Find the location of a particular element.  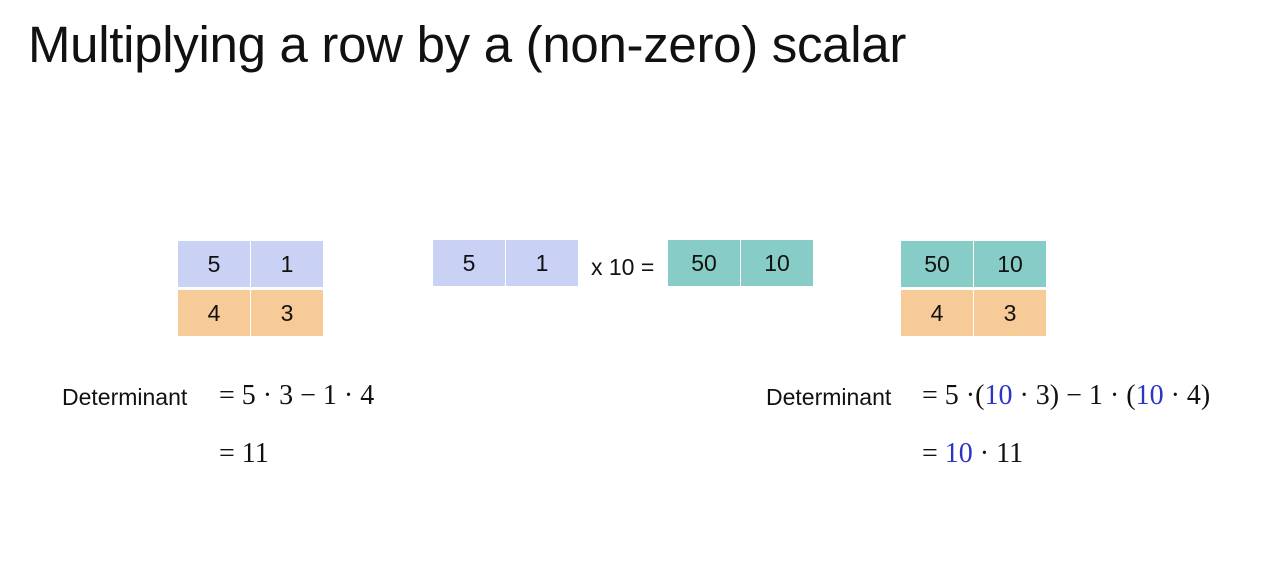

left-matrix-cell-r1c2: 1 is located at coordinates (287, 264).